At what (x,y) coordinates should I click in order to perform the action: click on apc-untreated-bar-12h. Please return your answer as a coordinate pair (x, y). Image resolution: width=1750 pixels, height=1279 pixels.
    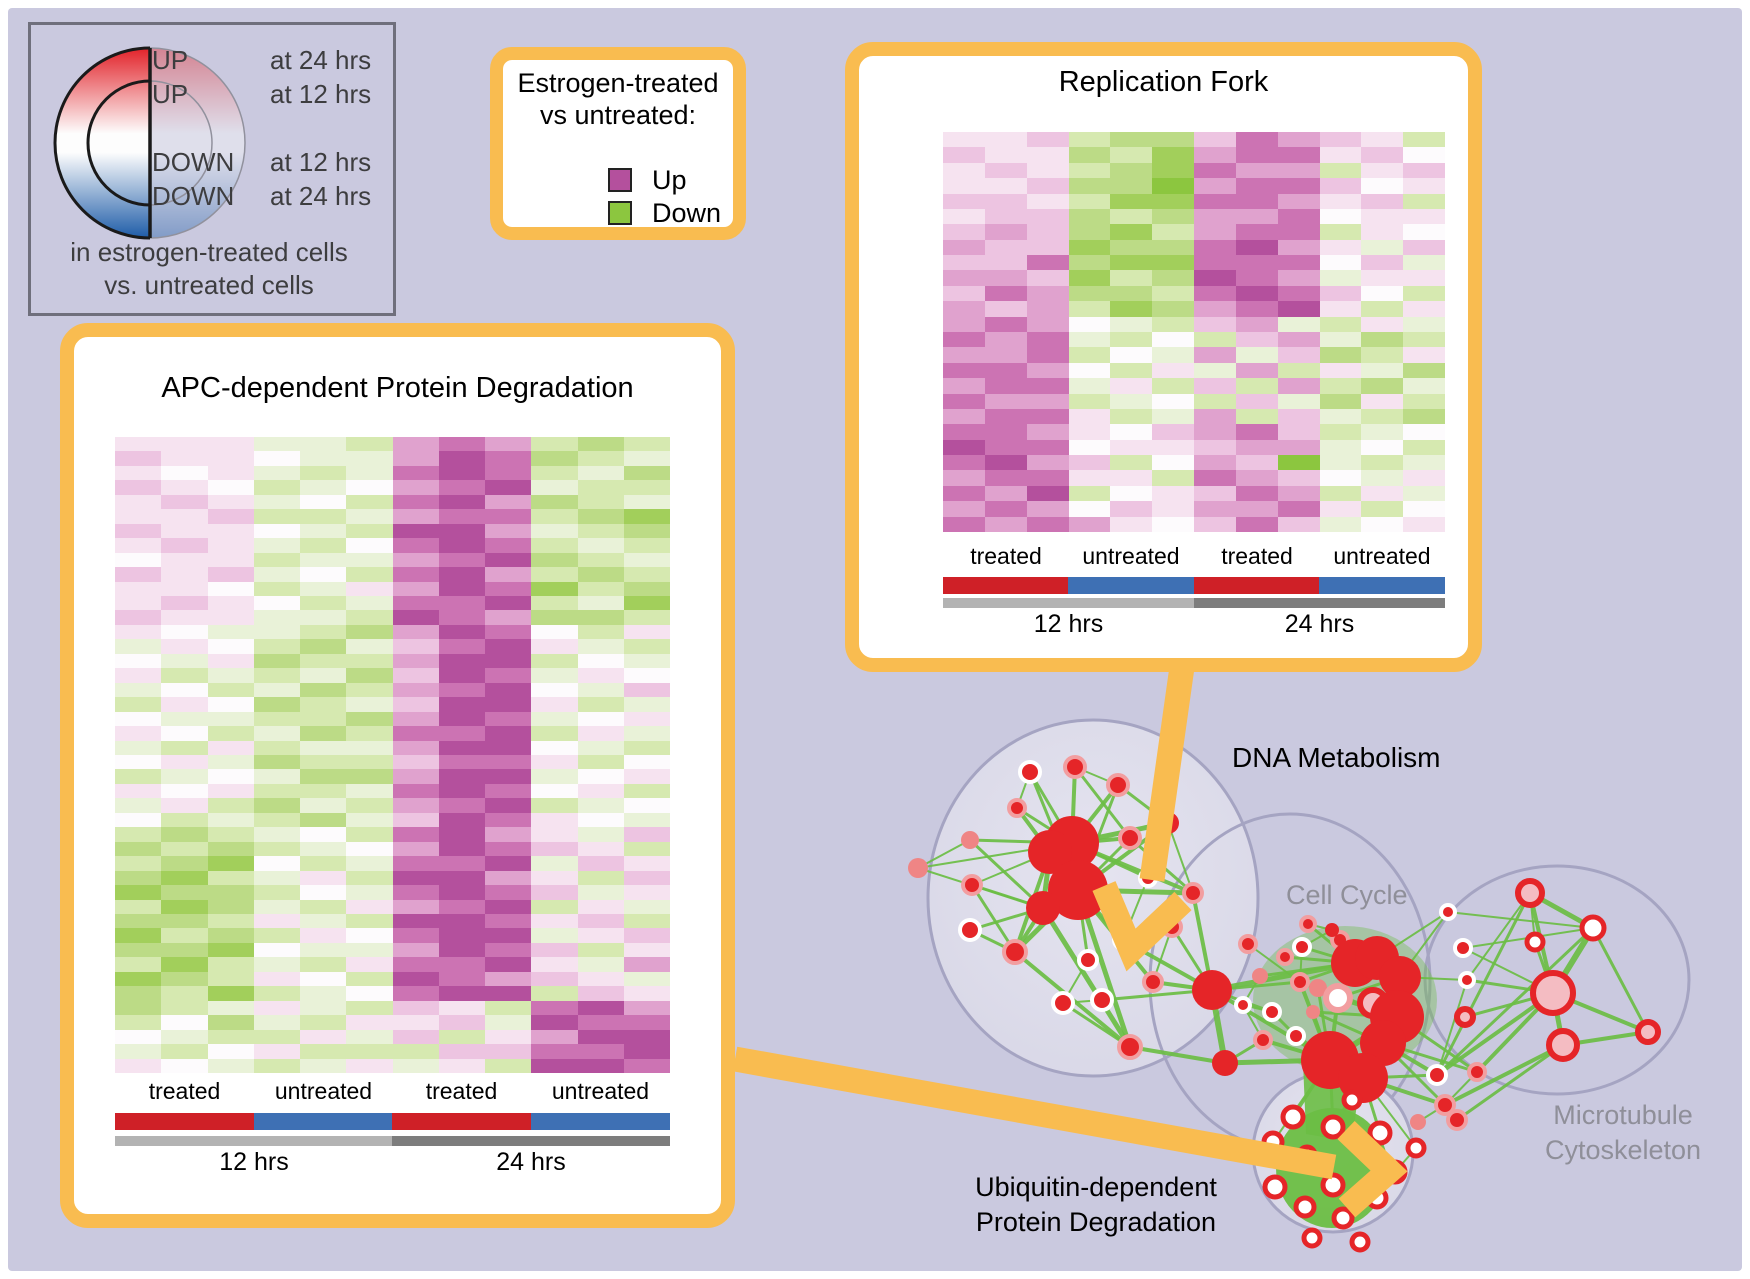
    Looking at the image, I should click on (323, 1121).